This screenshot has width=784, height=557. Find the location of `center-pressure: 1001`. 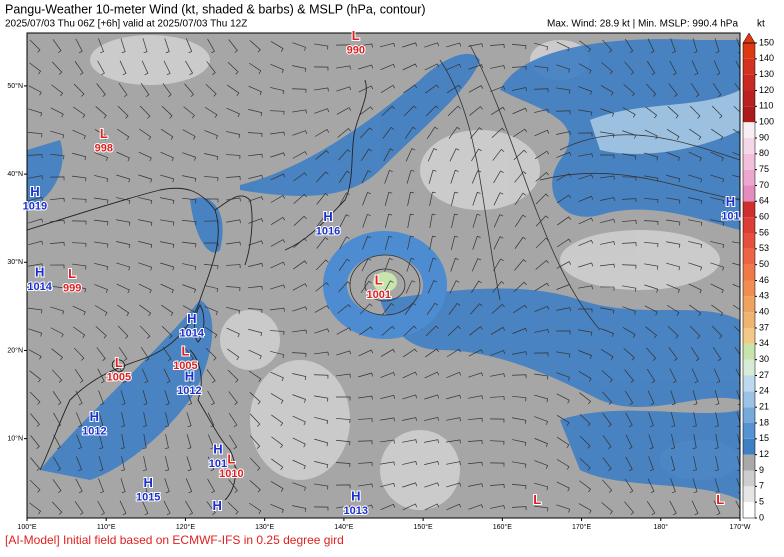

center-pressure: 1001 is located at coordinates (379, 295).